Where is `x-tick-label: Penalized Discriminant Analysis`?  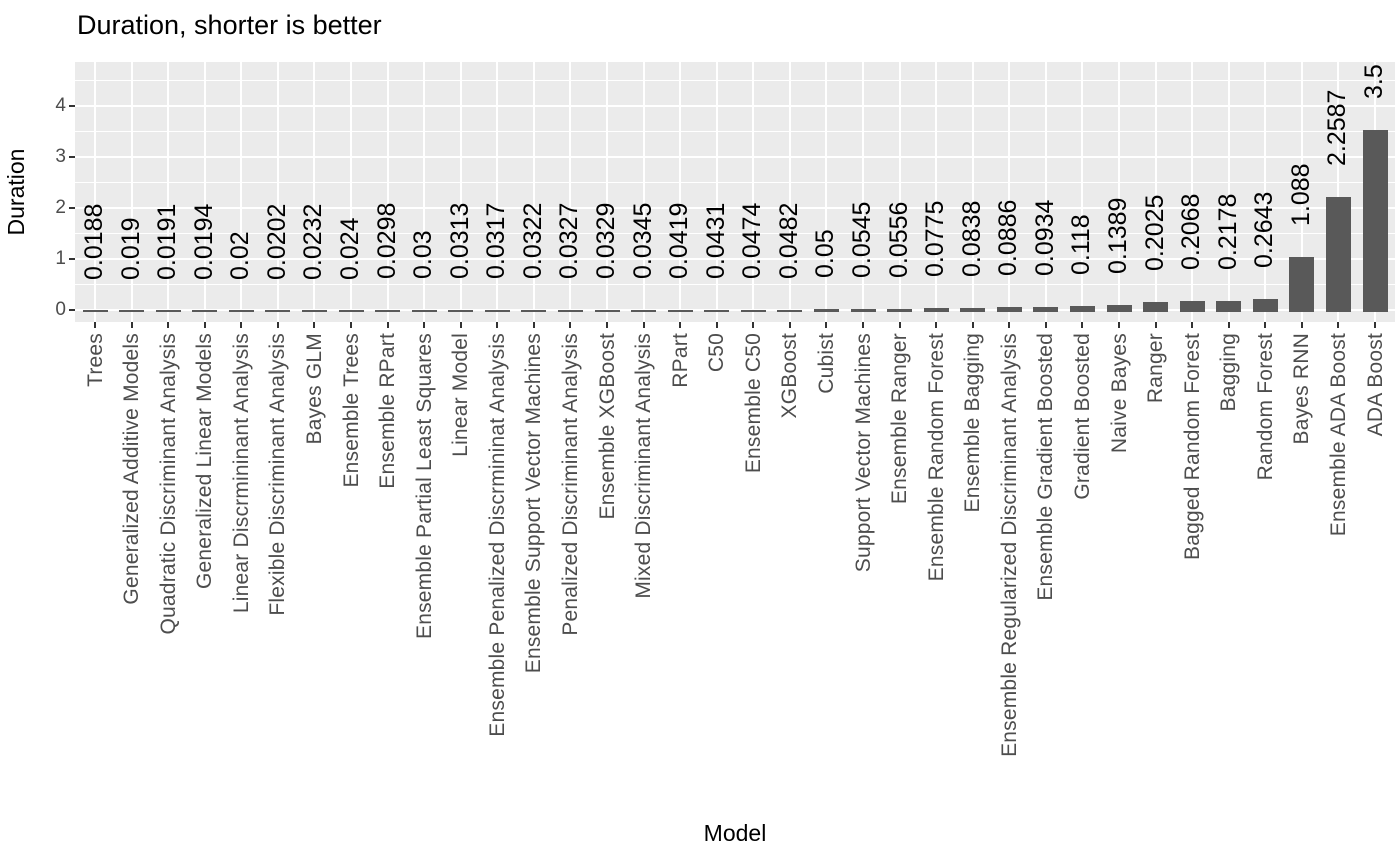 x-tick-label: Penalized Discriminant Analysis is located at coordinates (570, 484).